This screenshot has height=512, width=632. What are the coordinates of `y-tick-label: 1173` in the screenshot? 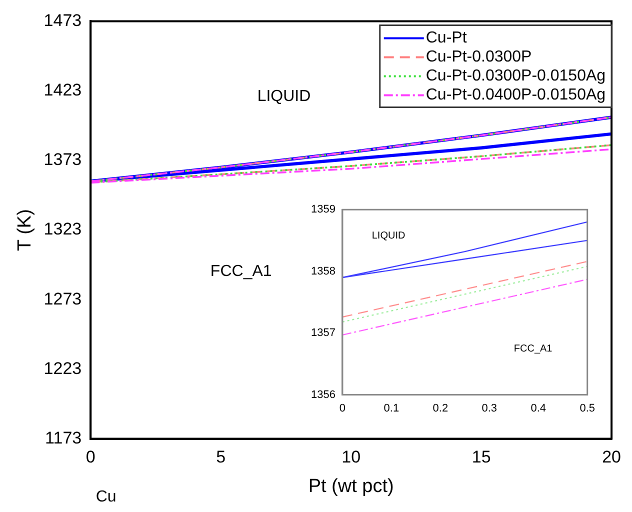 It's located at (63, 438).